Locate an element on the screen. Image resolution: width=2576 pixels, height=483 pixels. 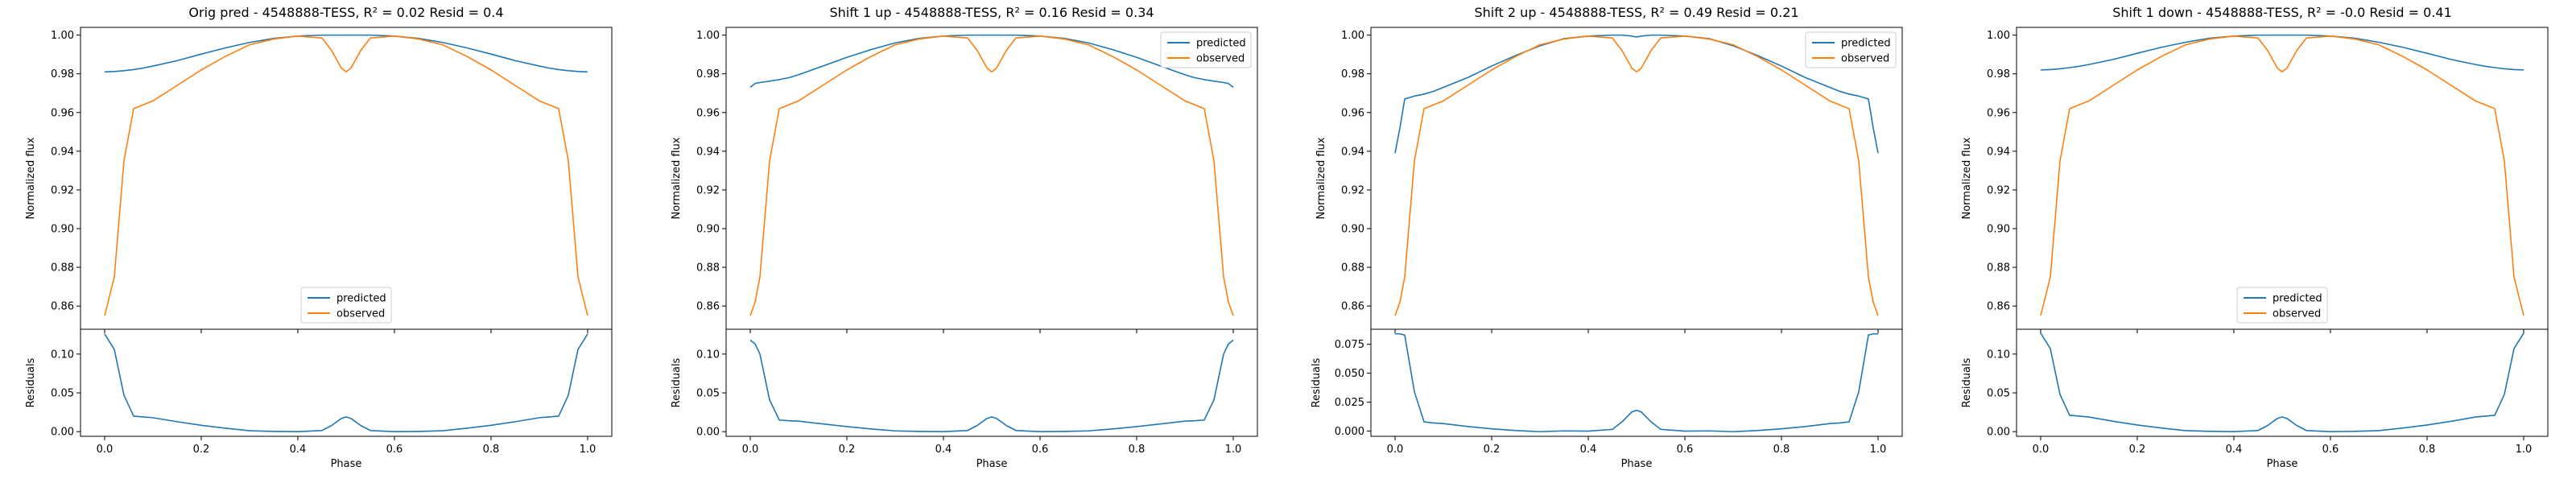
residual-ytick-label: 0.050 is located at coordinates (1349, 374).